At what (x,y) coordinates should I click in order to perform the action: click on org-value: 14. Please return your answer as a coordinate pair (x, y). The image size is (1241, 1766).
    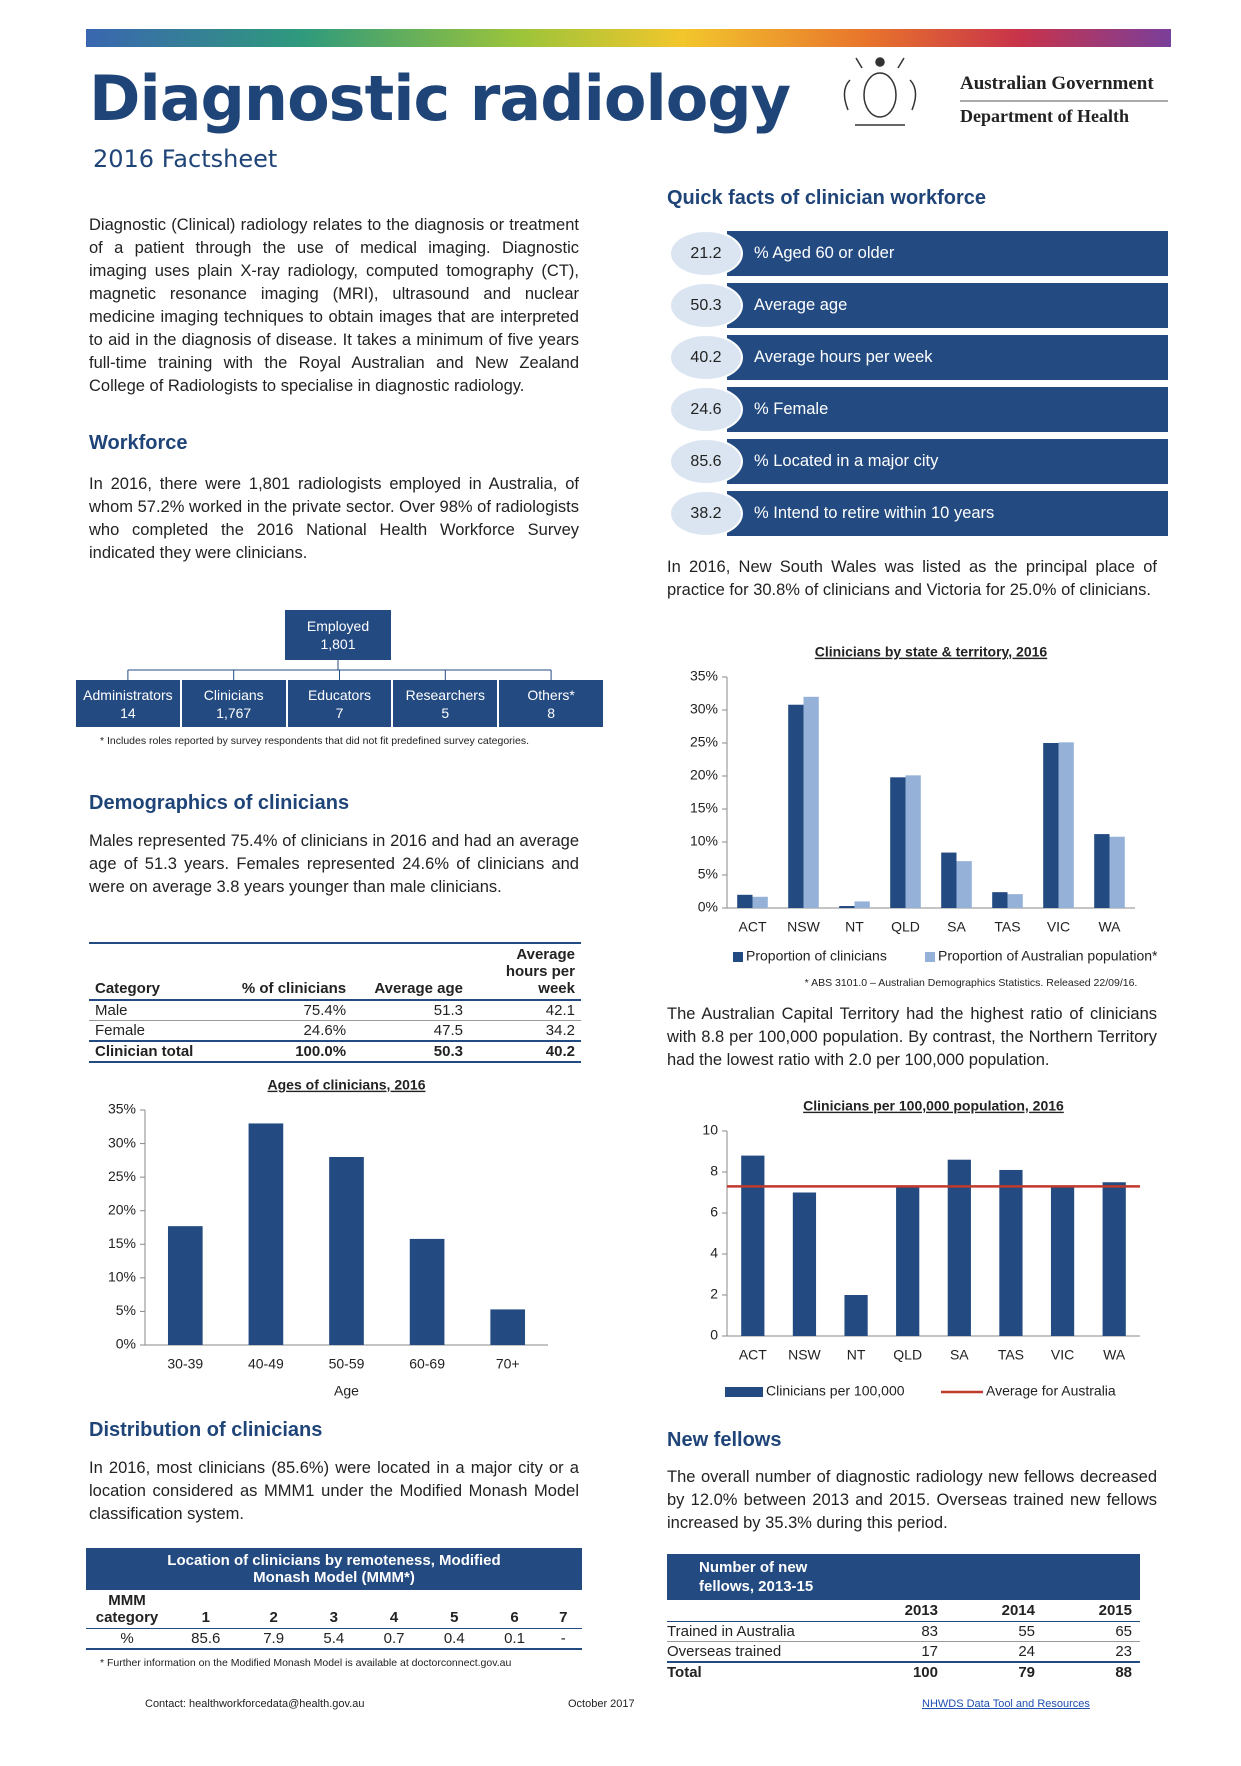
    Looking at the image, I should click on (128, 712).